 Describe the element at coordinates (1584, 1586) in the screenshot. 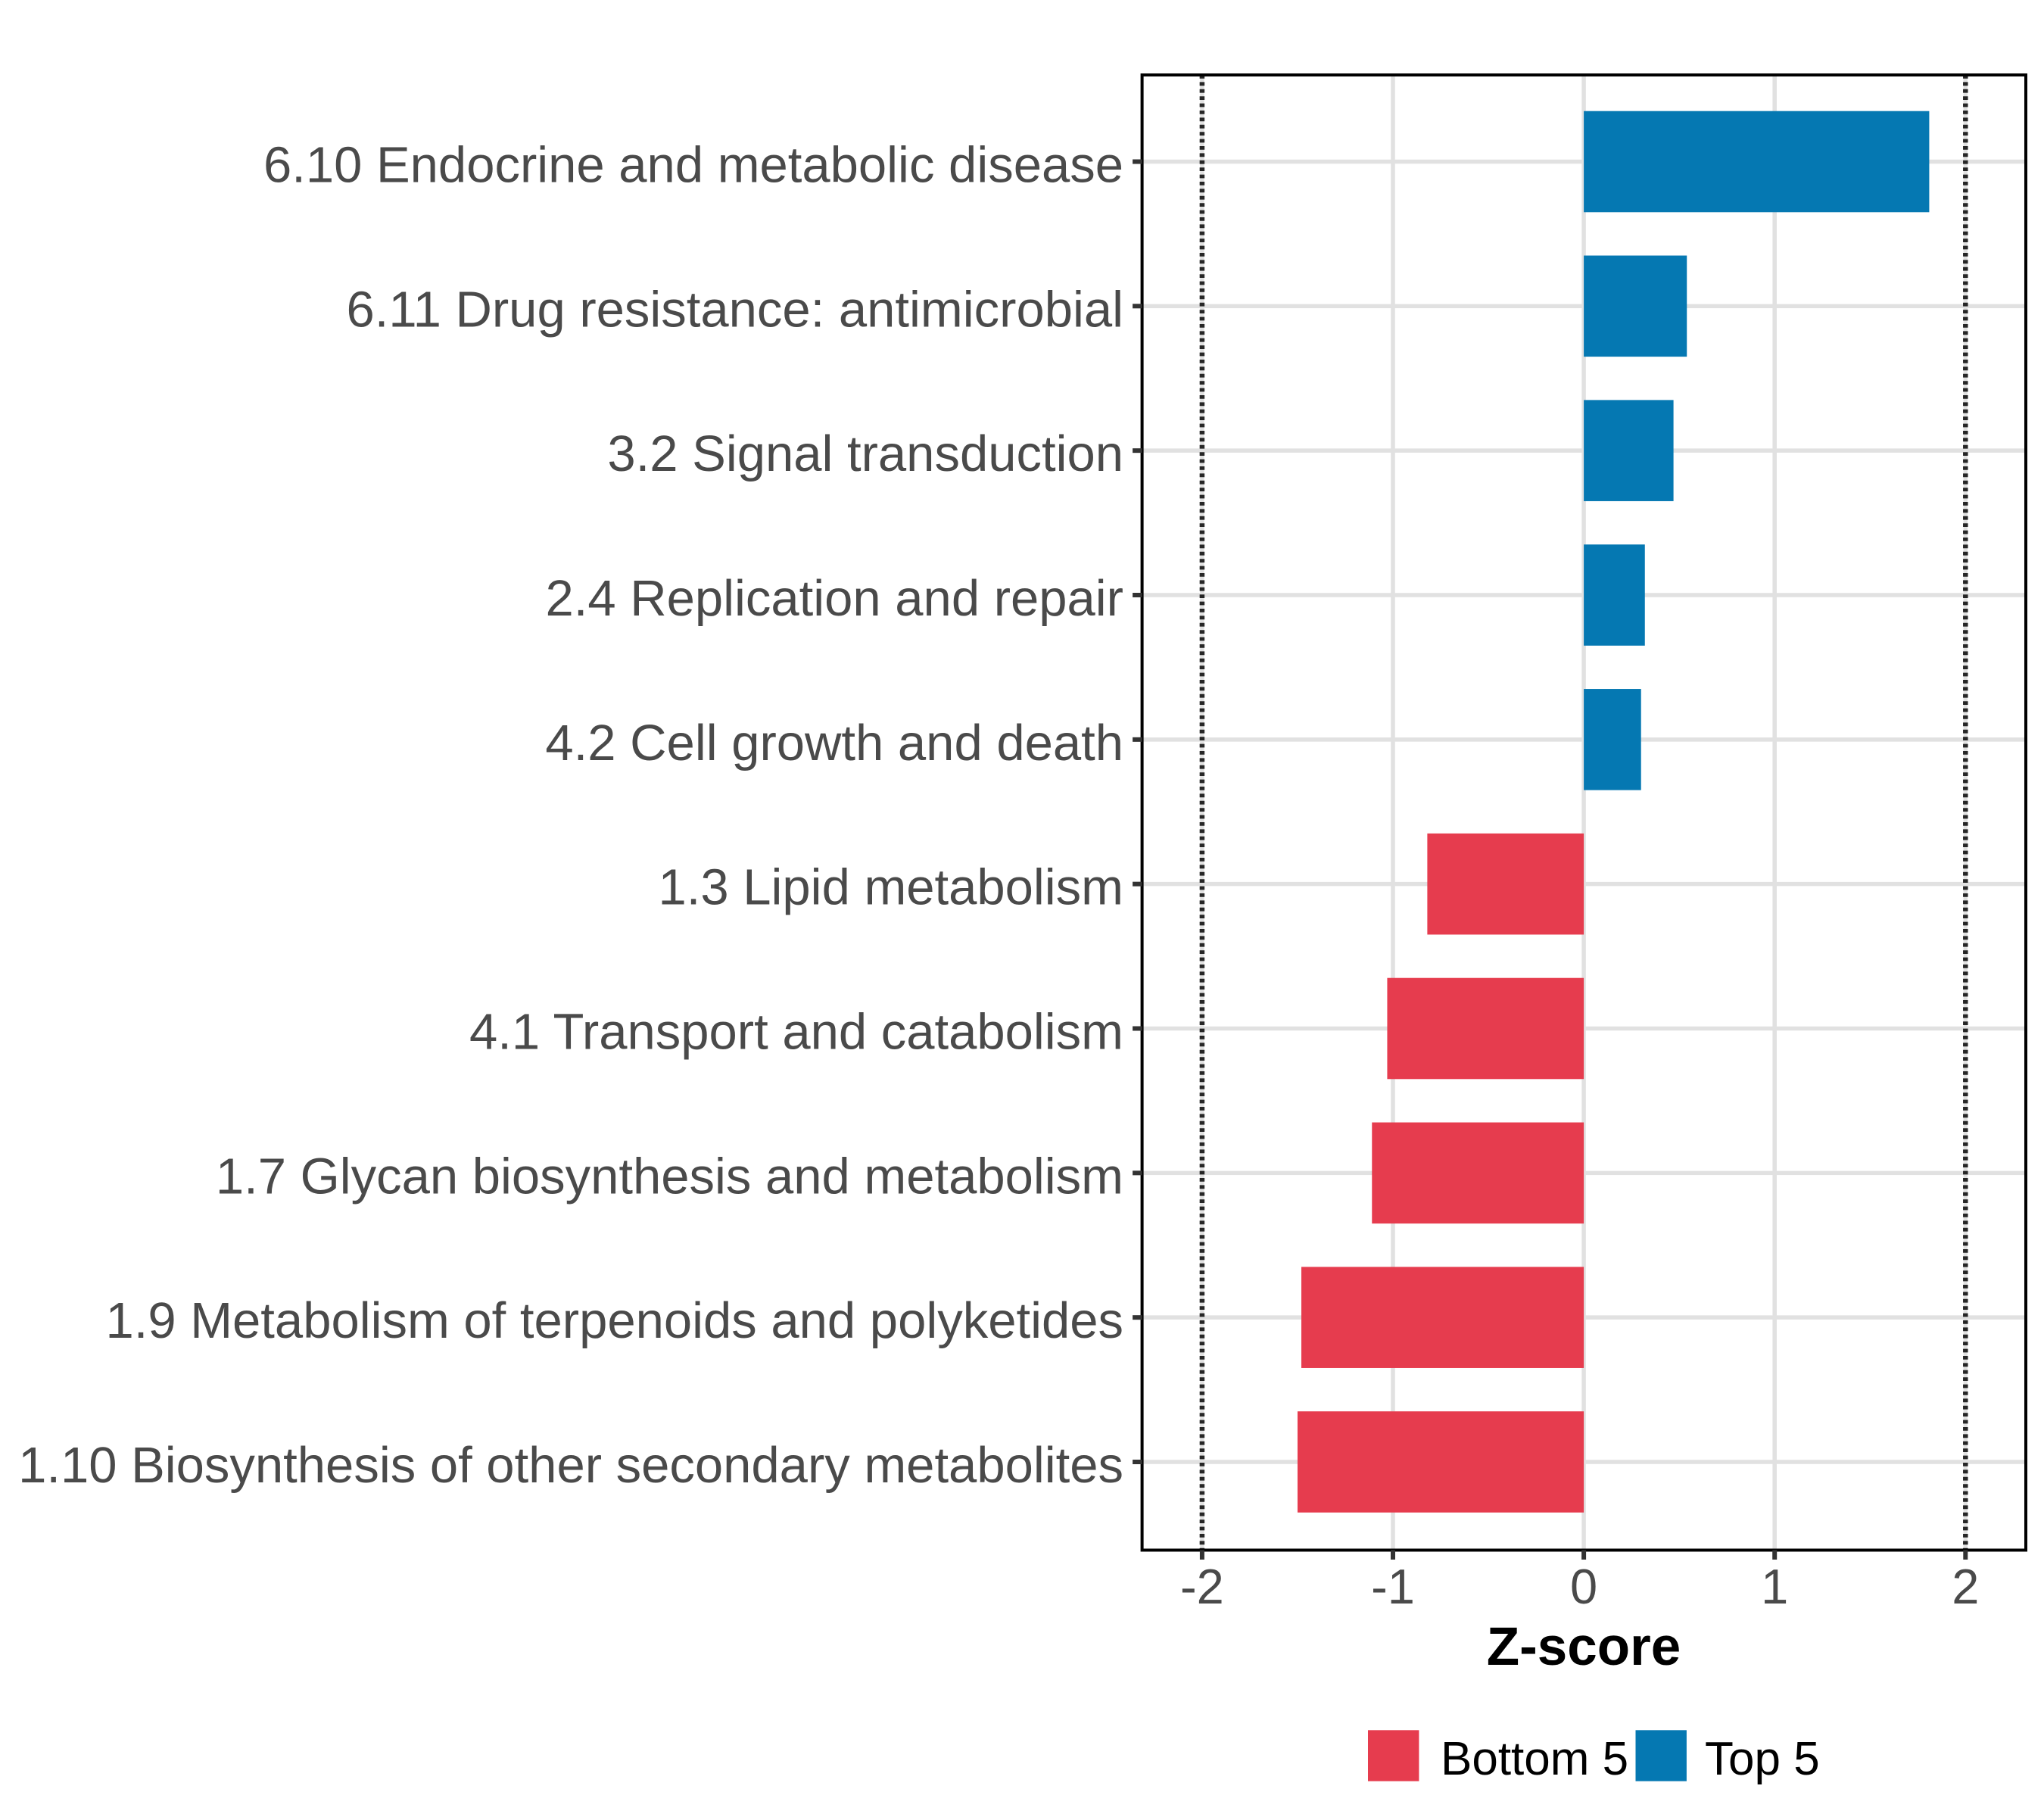

I see `x-axis-tick-label: 0` at that location.